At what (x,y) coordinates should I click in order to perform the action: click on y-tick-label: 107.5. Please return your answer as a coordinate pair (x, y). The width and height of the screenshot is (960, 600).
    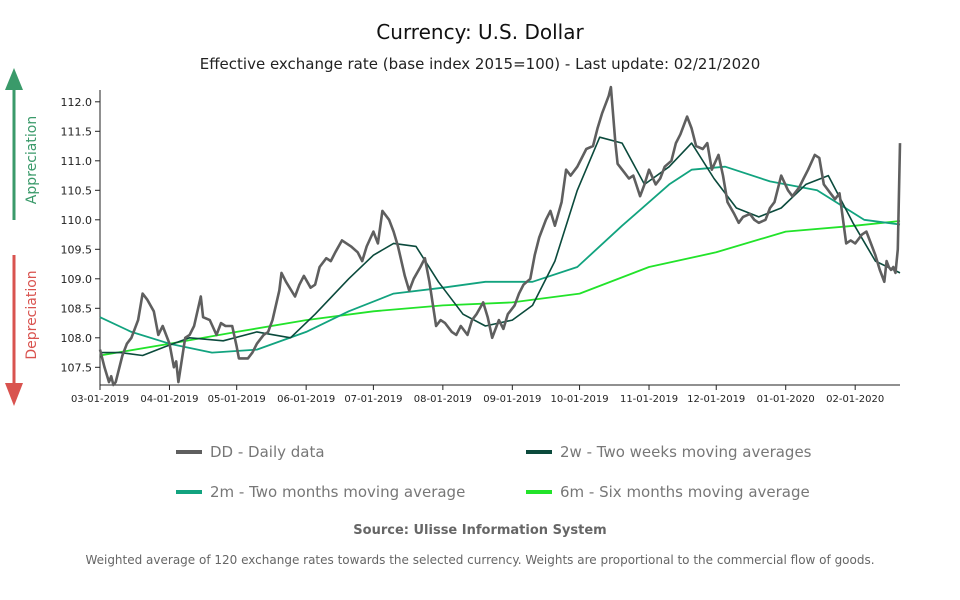
    Looking at the image, I should click on (77, 367).